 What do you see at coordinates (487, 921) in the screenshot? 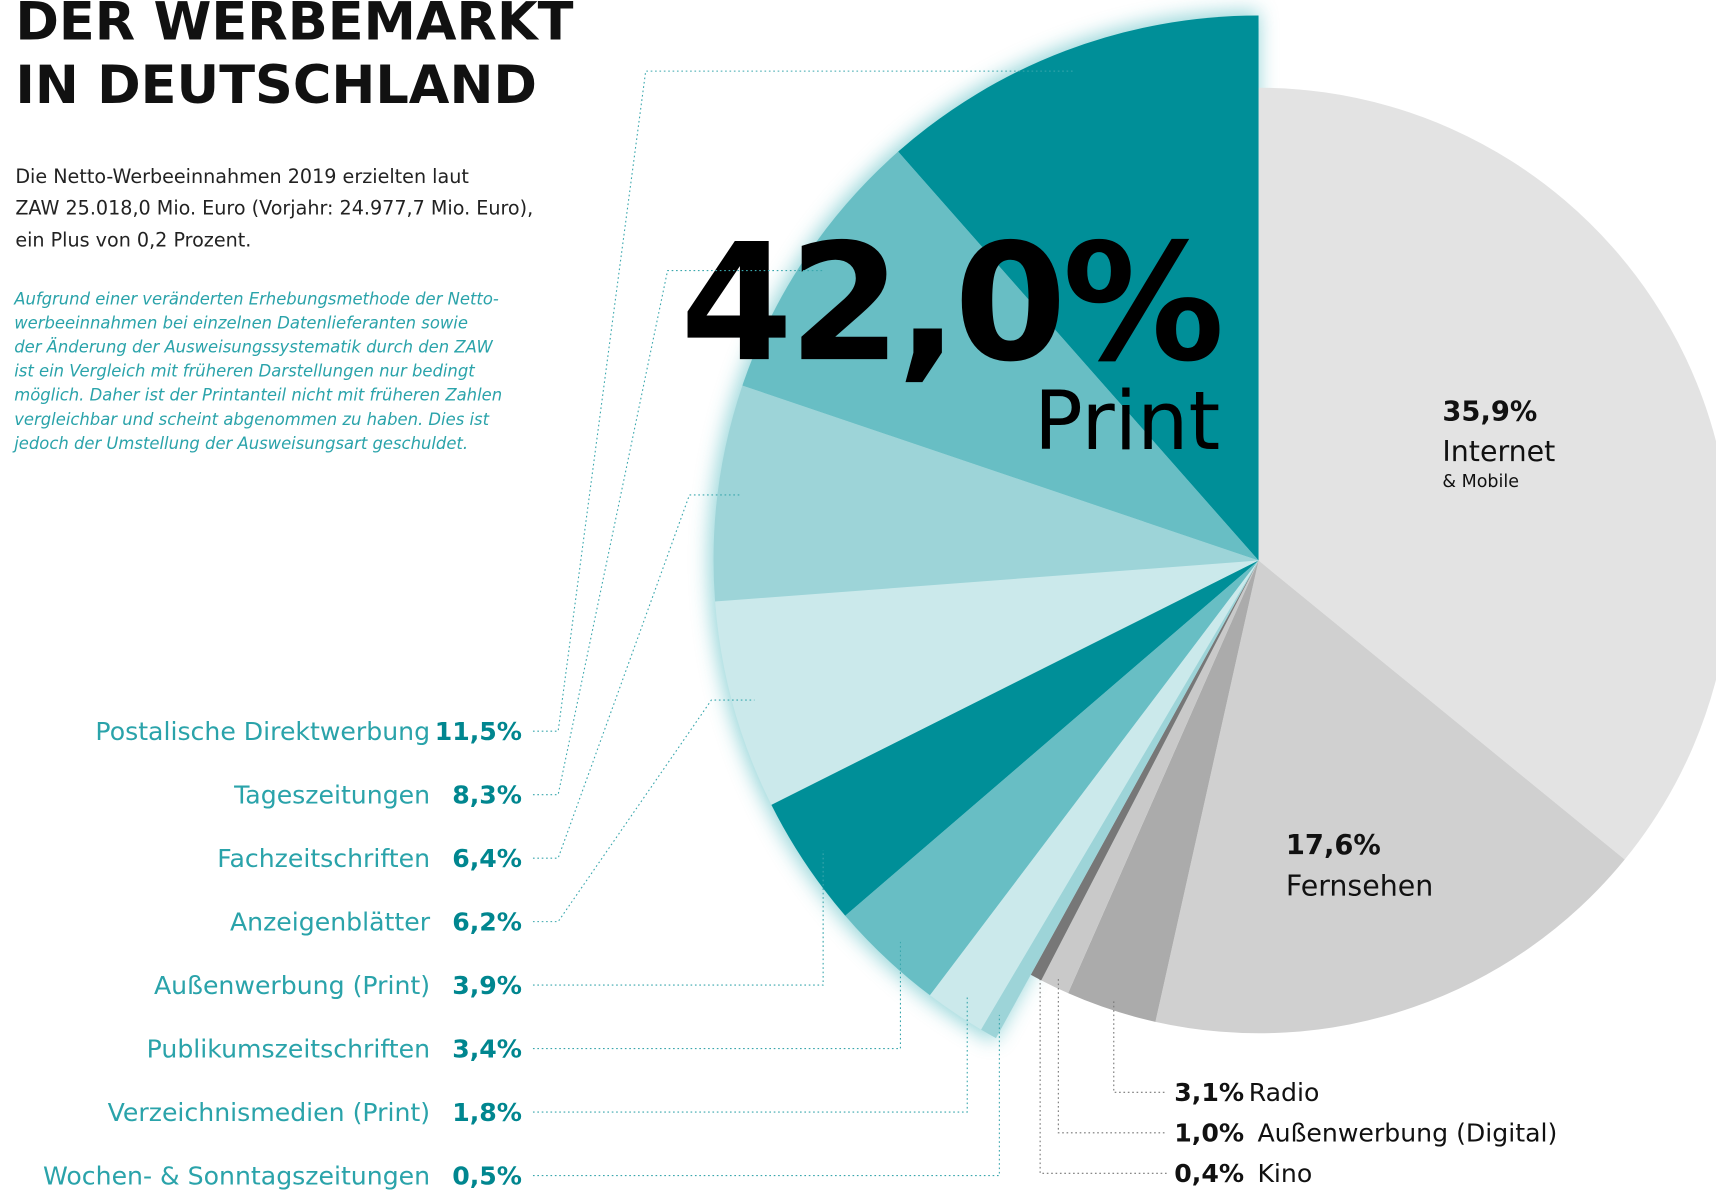
I see `legend-value: 6,2%` at bounding box center [487, 921].